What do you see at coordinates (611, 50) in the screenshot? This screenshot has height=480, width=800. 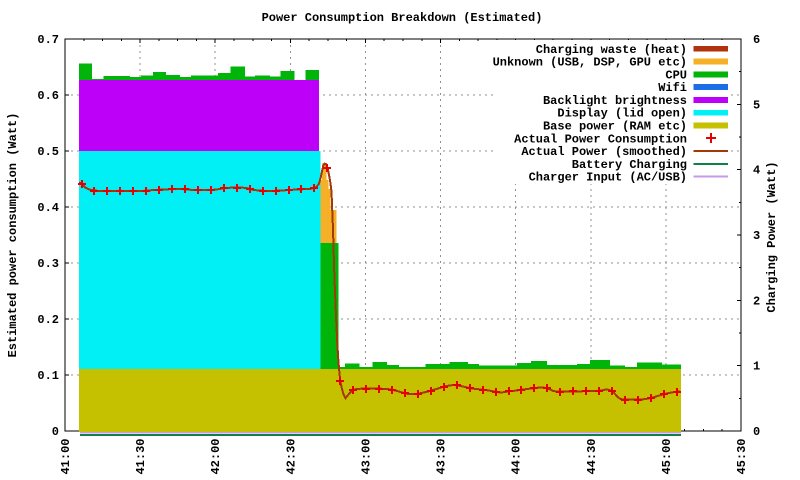 I see `svg-text: Charging waste (heat)` at bounding box center [611, 50].